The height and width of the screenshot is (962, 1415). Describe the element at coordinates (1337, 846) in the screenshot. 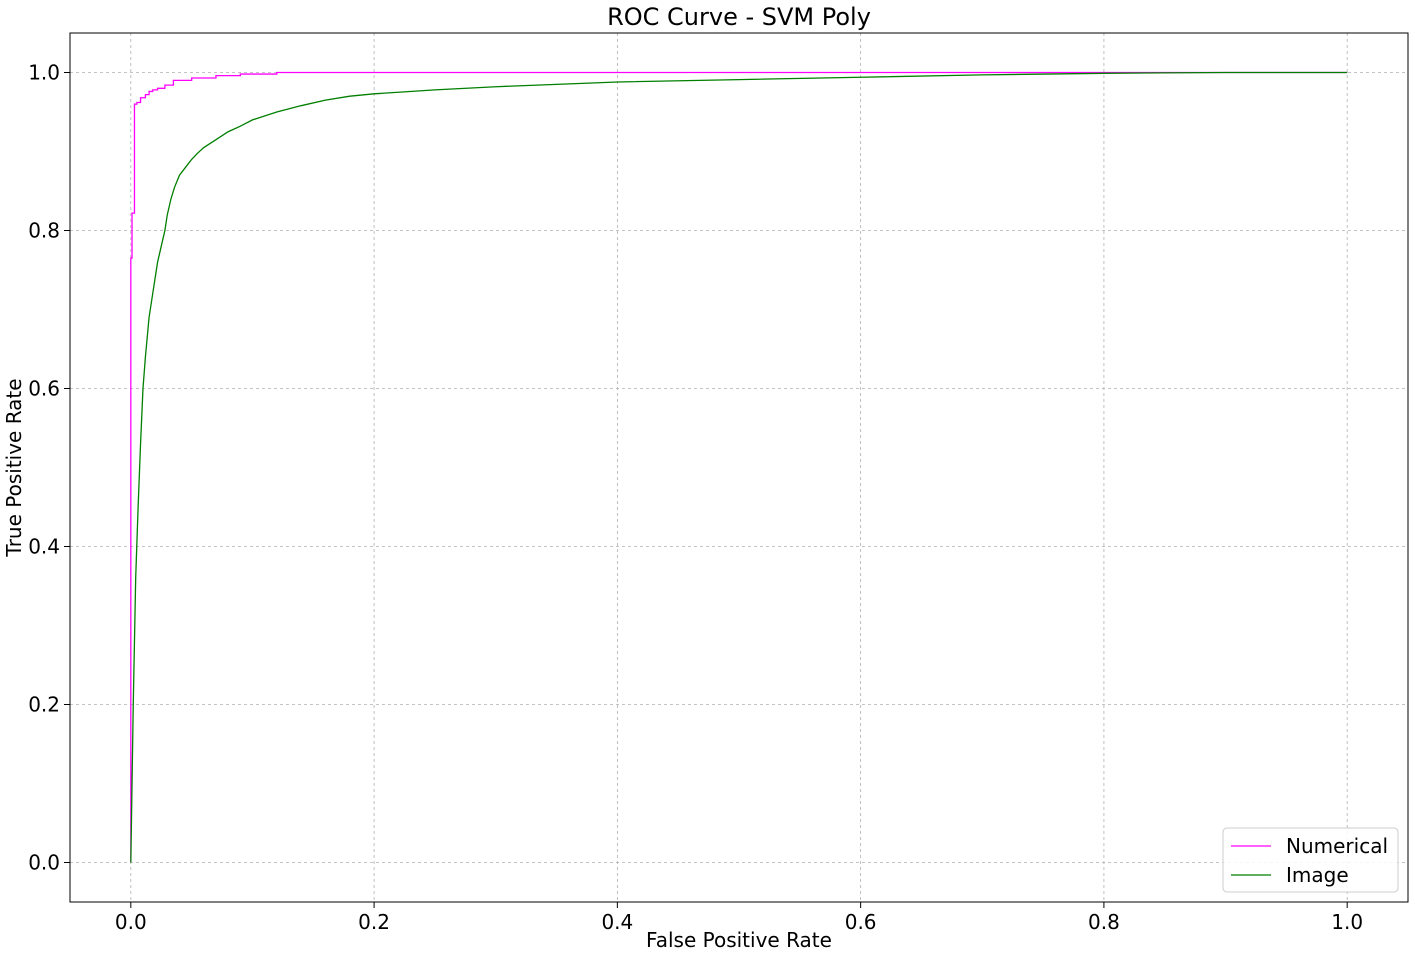

I see `legend-label-numerical: Numerical` at that location.